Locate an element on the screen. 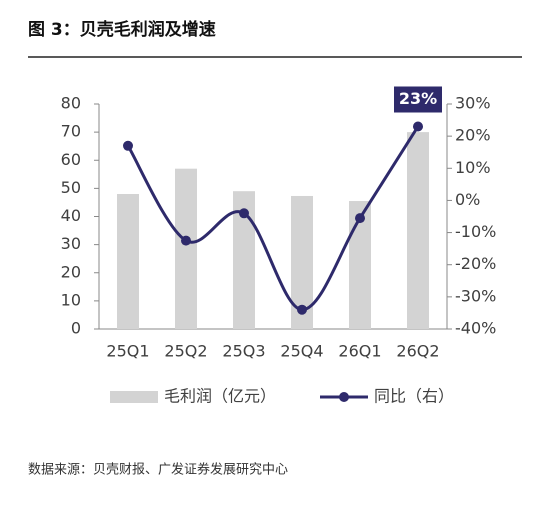  value-label: 23% is located at coordinates (418, 98).